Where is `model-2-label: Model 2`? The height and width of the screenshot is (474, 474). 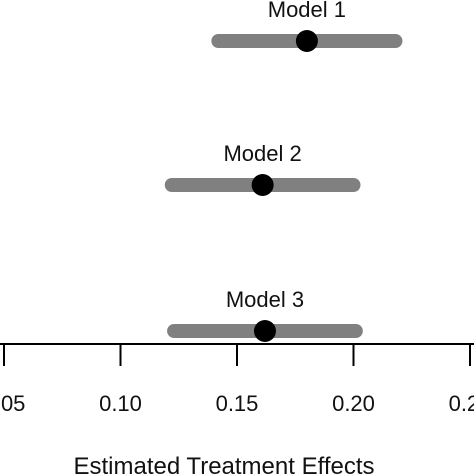
model-2-label: Model 2 is located at coordinates (262, 153).